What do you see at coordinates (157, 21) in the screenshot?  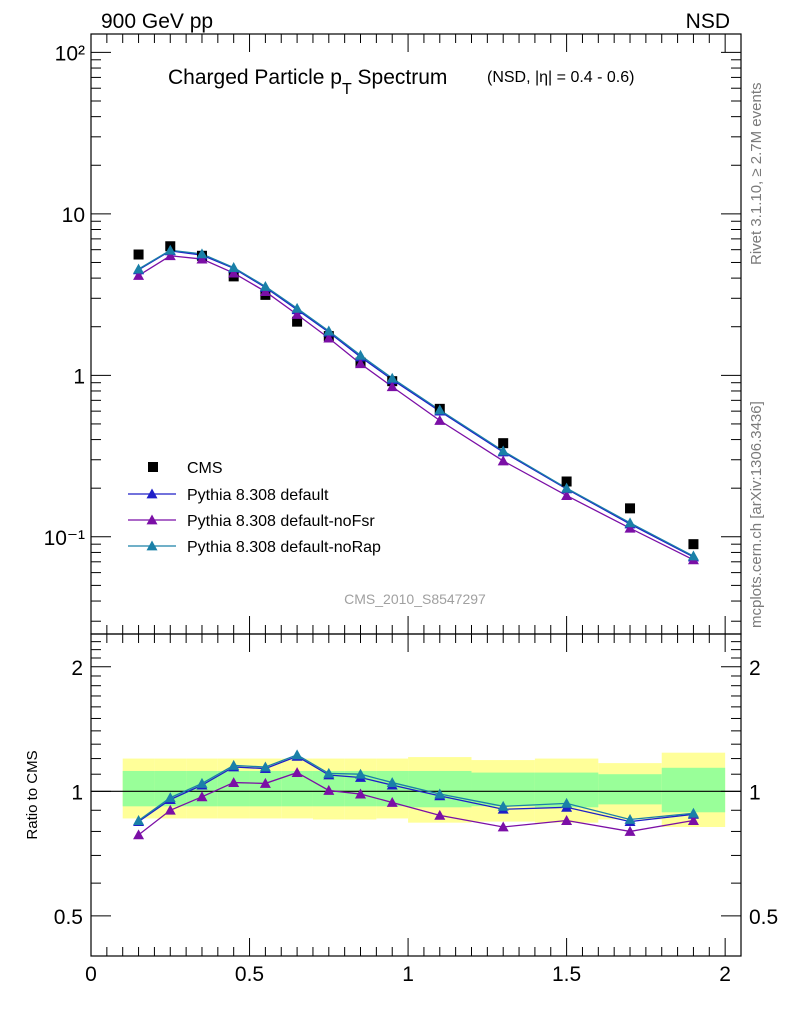 I see `header-left: 900 GeV pp` at bounding box center [157, 21].